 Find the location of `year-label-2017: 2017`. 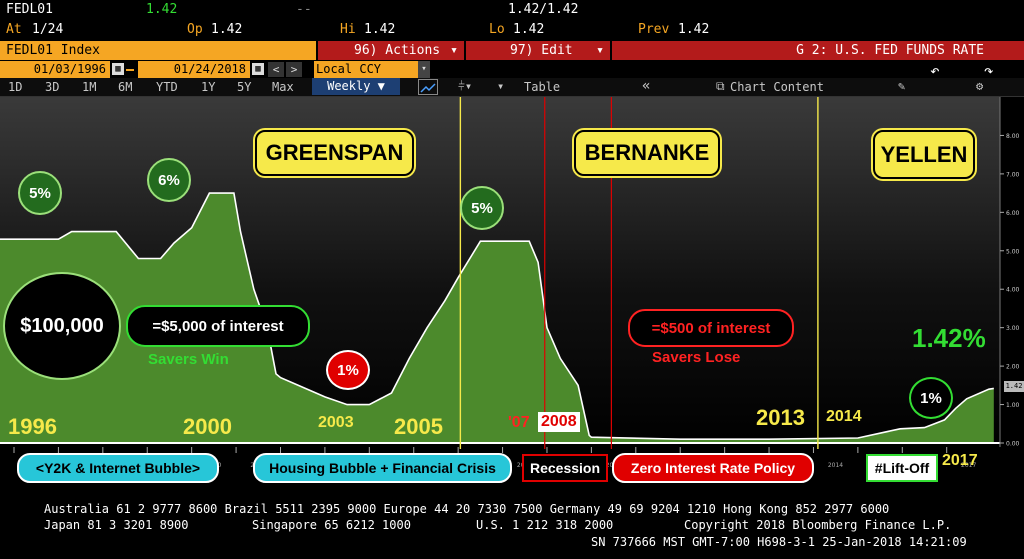

year-label-2017: 2017 is located at coordinates (960, 460).